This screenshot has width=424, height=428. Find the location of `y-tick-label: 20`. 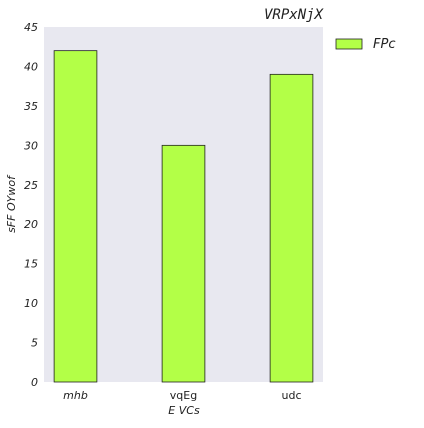

y-tick-label: 20 is located at coordinates (31, 224).